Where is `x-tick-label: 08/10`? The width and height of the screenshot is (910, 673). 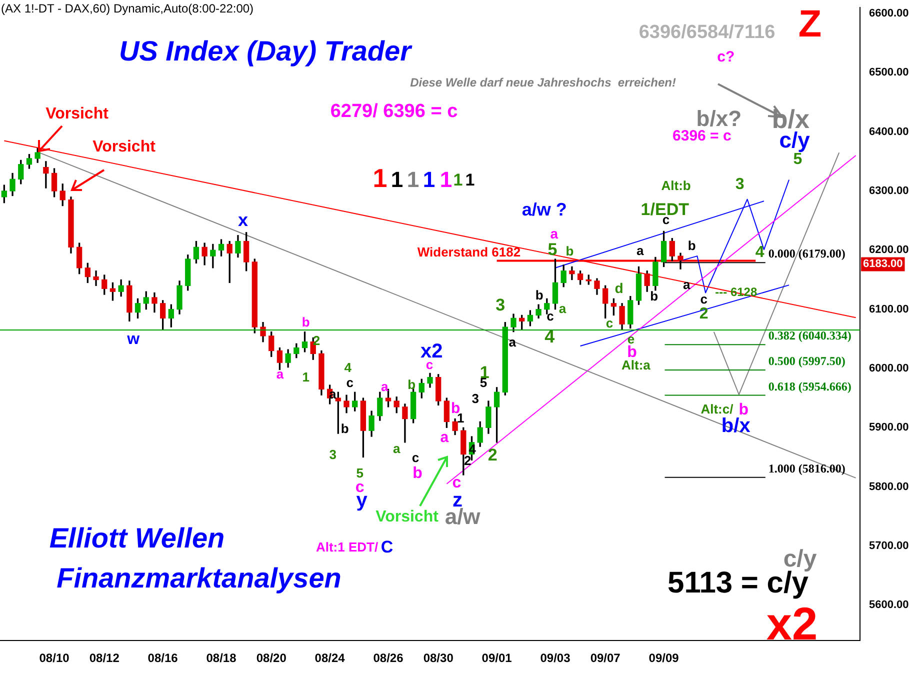
x-tick-label: 08/10 is located at coordinates (54, 658).